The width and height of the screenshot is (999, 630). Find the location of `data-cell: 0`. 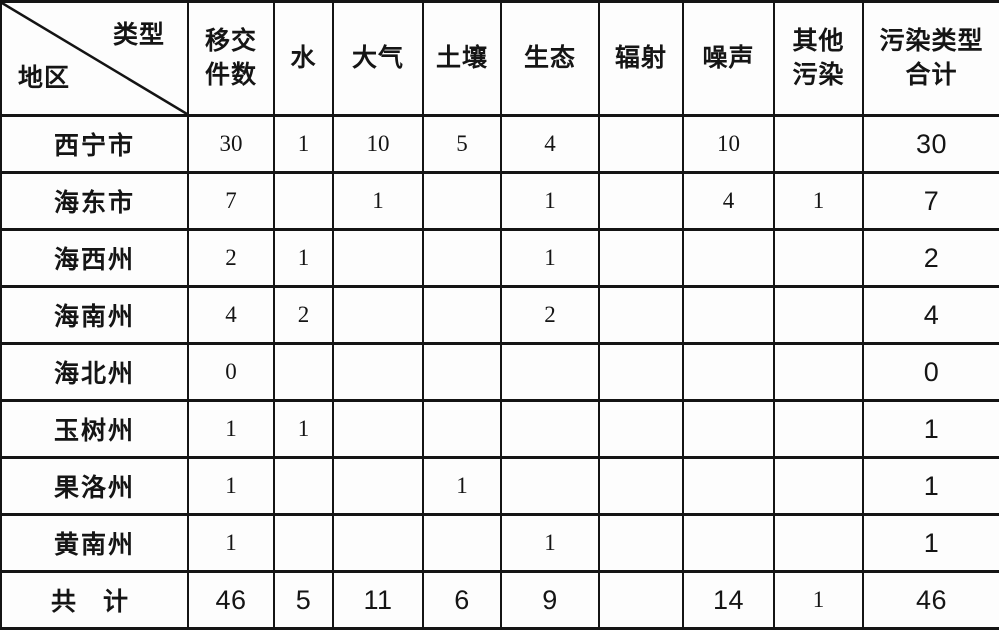

data-cell: 0 is located at coordinates (231, 372).